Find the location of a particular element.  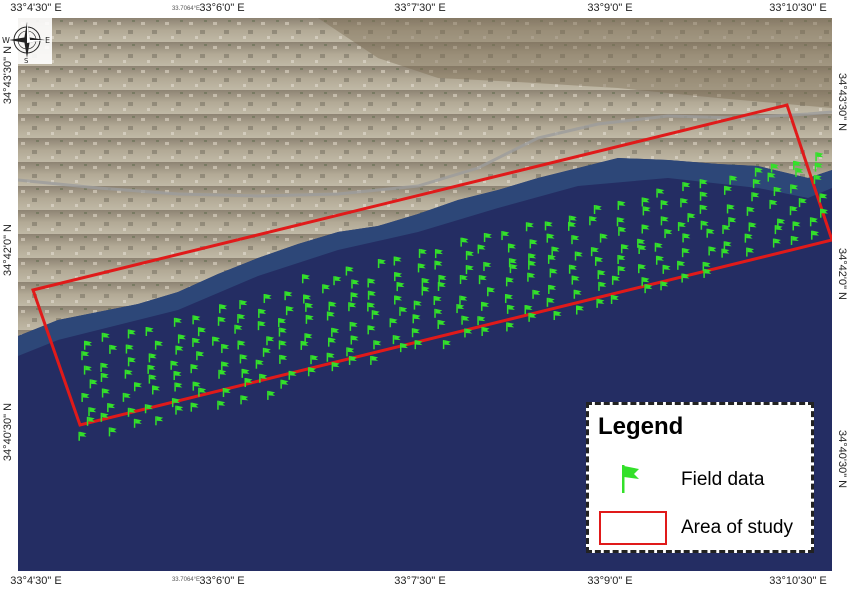

top-tick: 33°6'0" E is located at coordinates (222, 8).